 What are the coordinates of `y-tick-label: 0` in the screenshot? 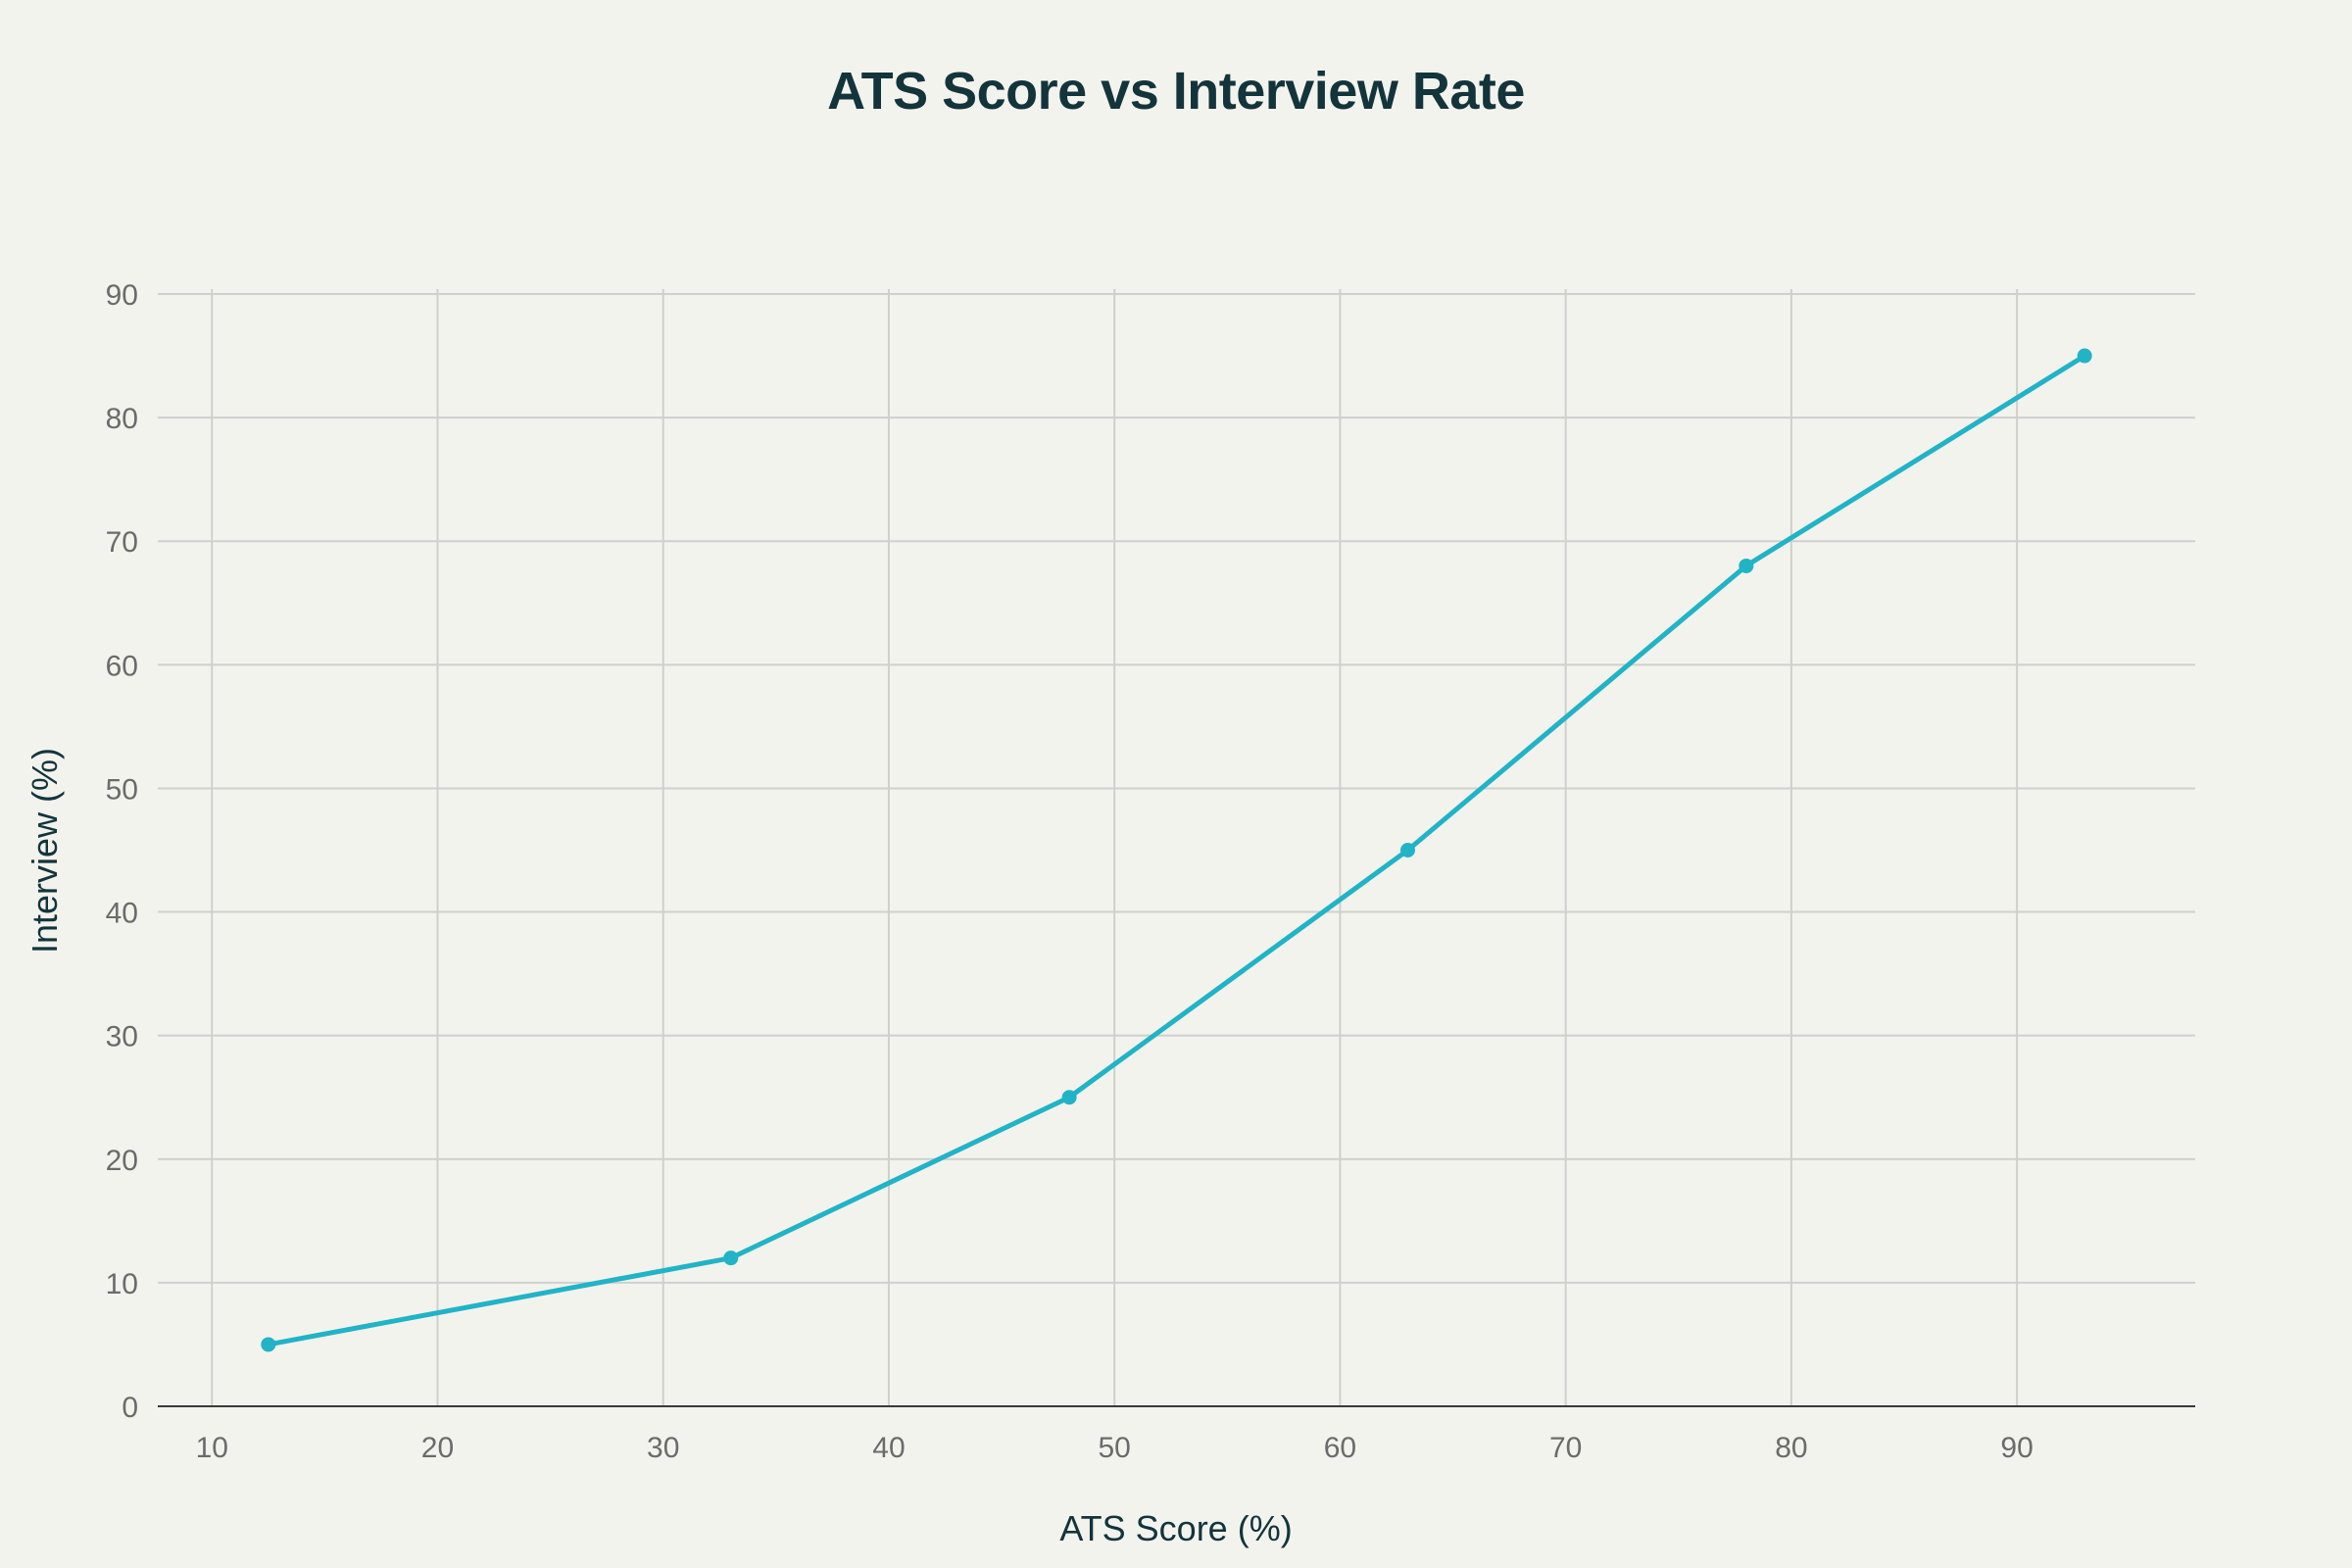 It's located at (130, 1408).